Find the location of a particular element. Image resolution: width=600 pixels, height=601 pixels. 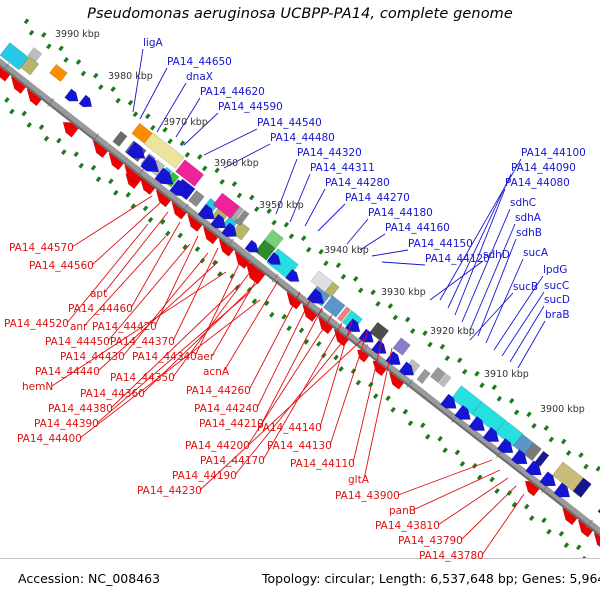

forward-gene-label: braB is located at coordinates (557, 315).